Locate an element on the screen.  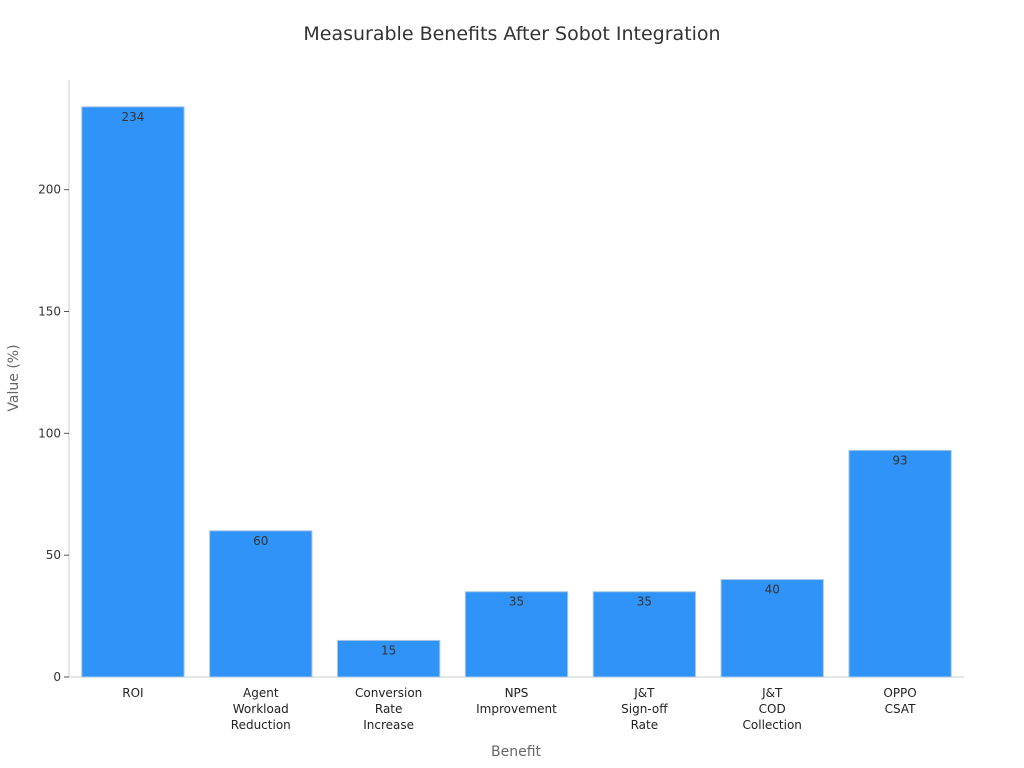
x-tick-label: Conversion Rate Increase is located at coordinates (388, 709).